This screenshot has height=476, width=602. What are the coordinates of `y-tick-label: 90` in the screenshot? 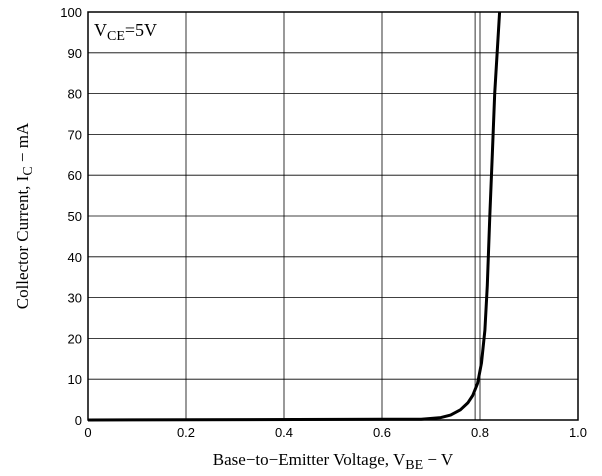 It's located at (75, 53).